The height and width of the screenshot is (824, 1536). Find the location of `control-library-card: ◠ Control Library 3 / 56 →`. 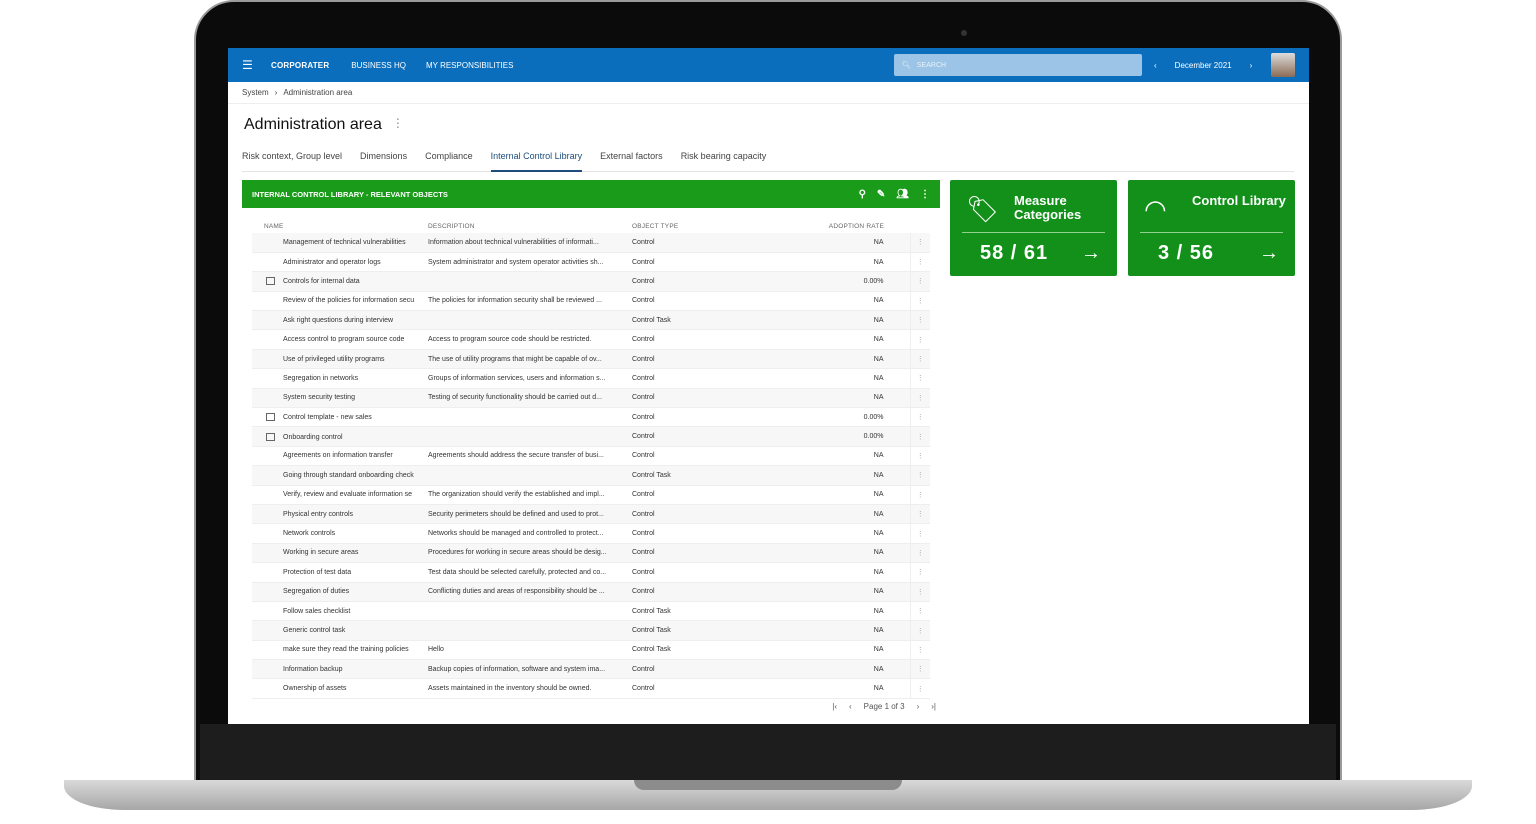

control-library-card: ◠ Control Library 3 / 56 → is located at coordinates (1211, 228).